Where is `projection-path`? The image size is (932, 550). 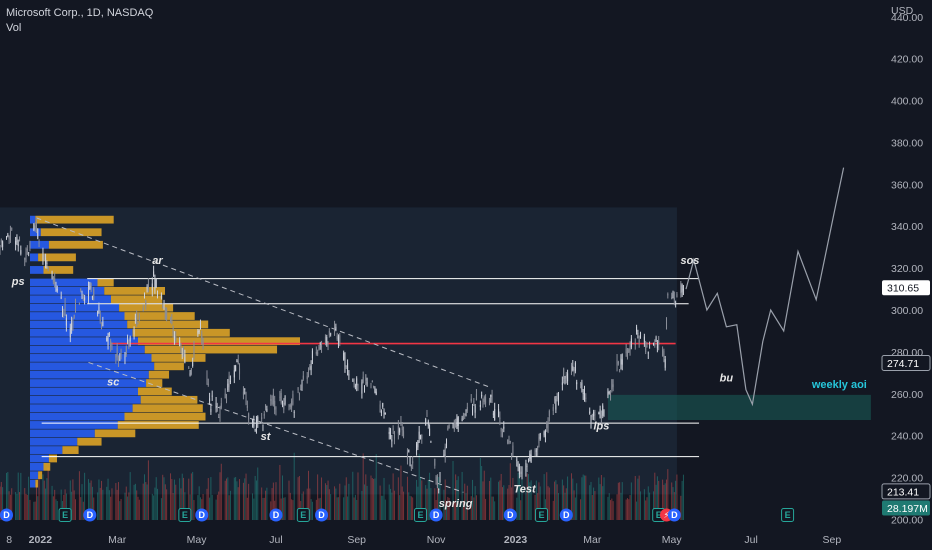 projection-path is located at coordinates (765, 287).